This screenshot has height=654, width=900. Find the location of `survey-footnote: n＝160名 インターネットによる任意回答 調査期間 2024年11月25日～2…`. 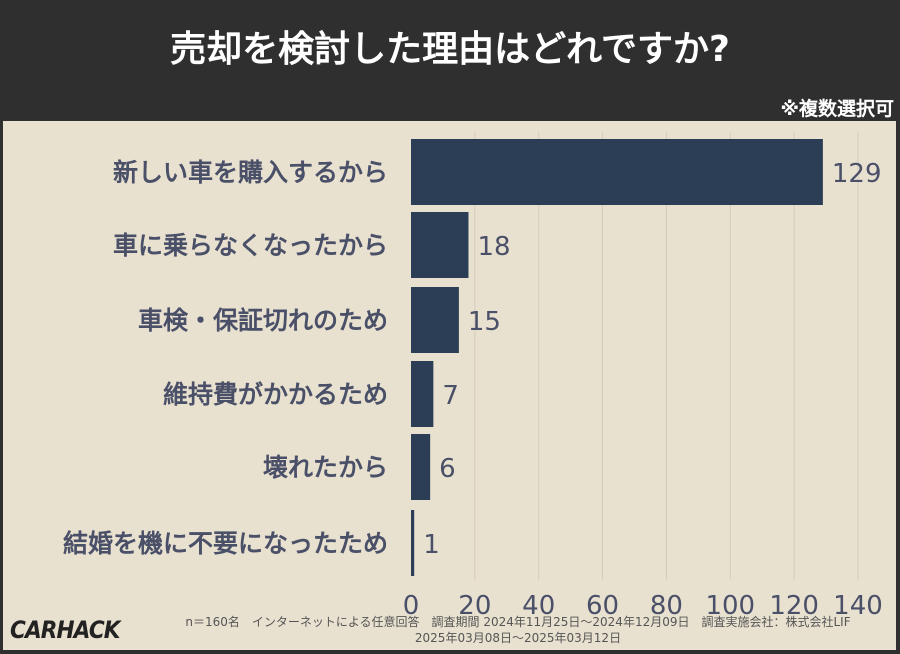

survey-footnote: n＝160名 インターネットによる任意回答 調査期間 2024年11月25日～2… is located at coordinates (518, 630).